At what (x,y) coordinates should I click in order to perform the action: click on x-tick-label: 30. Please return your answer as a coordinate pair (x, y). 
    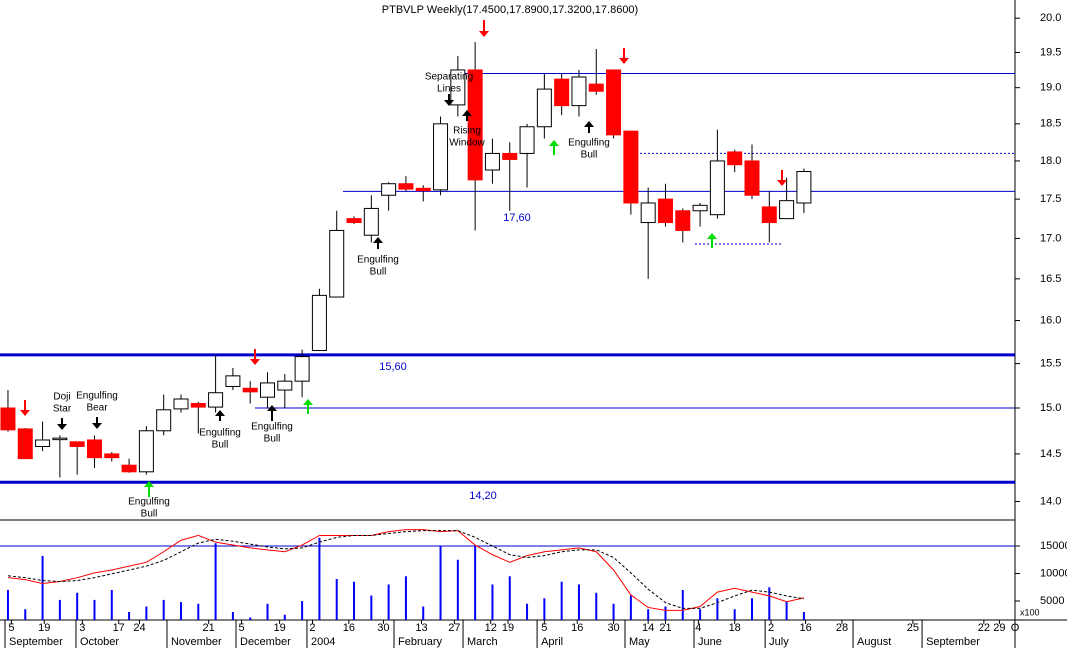
    Looking at the image, I should click on (613, 628).